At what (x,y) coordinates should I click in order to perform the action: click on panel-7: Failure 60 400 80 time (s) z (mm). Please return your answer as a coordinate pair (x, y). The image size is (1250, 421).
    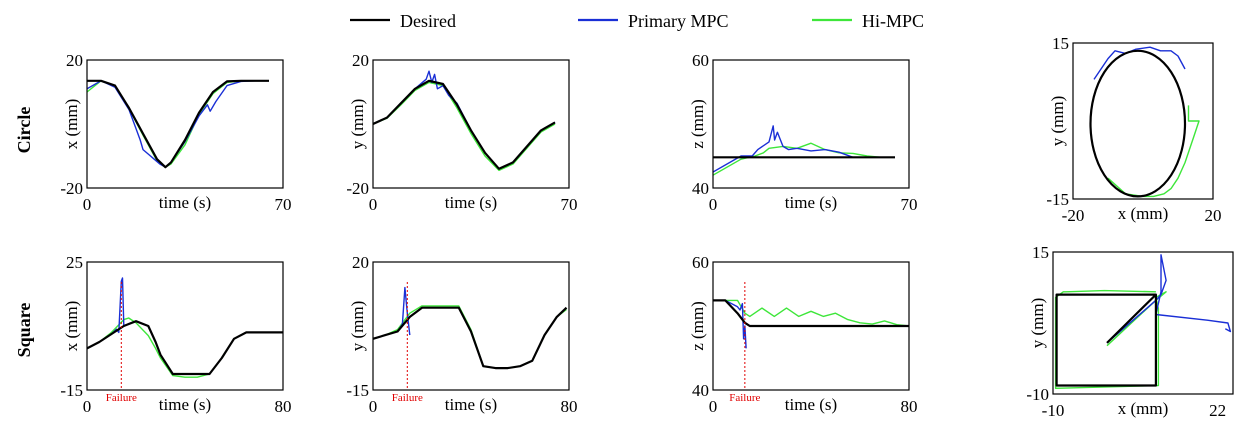
    Looking at the image, I should click on (803, 334).